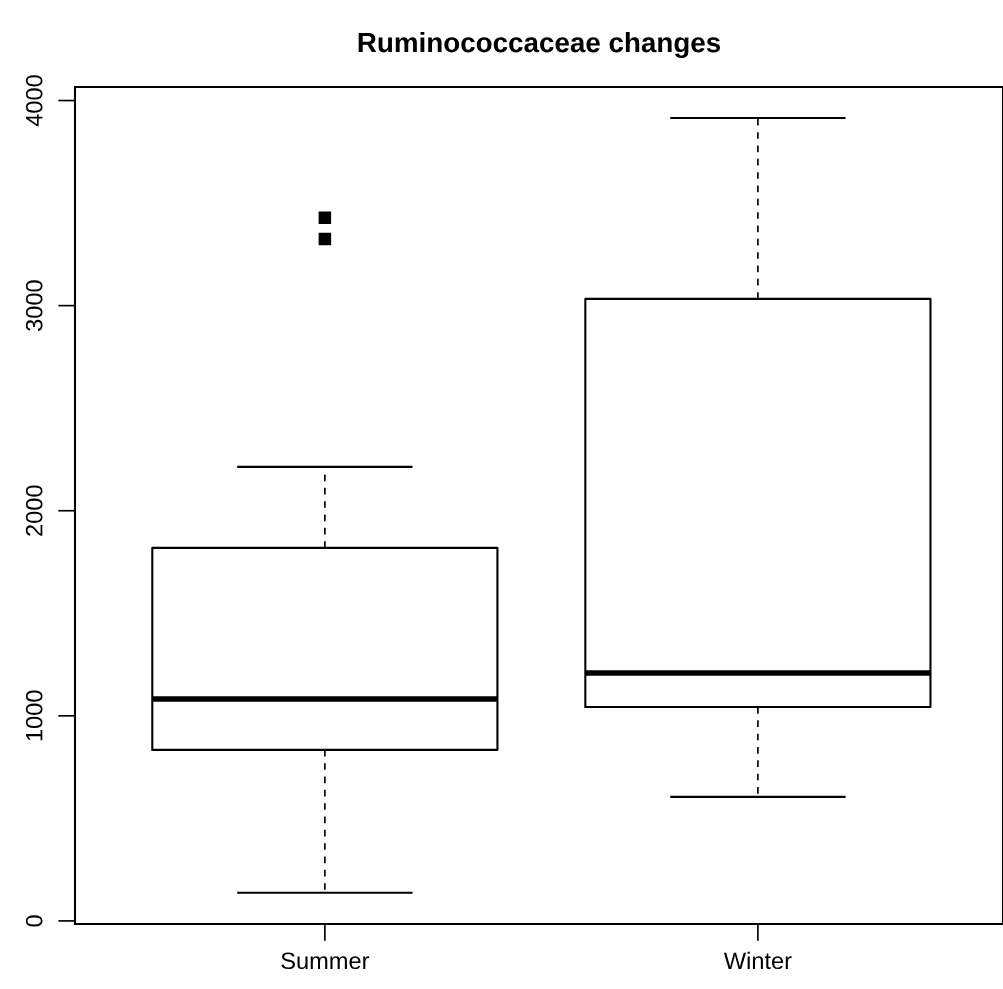  Describe the element at coordinates (34, 101) in the screenshot. I see `y-tick-label: 4000` at that location.